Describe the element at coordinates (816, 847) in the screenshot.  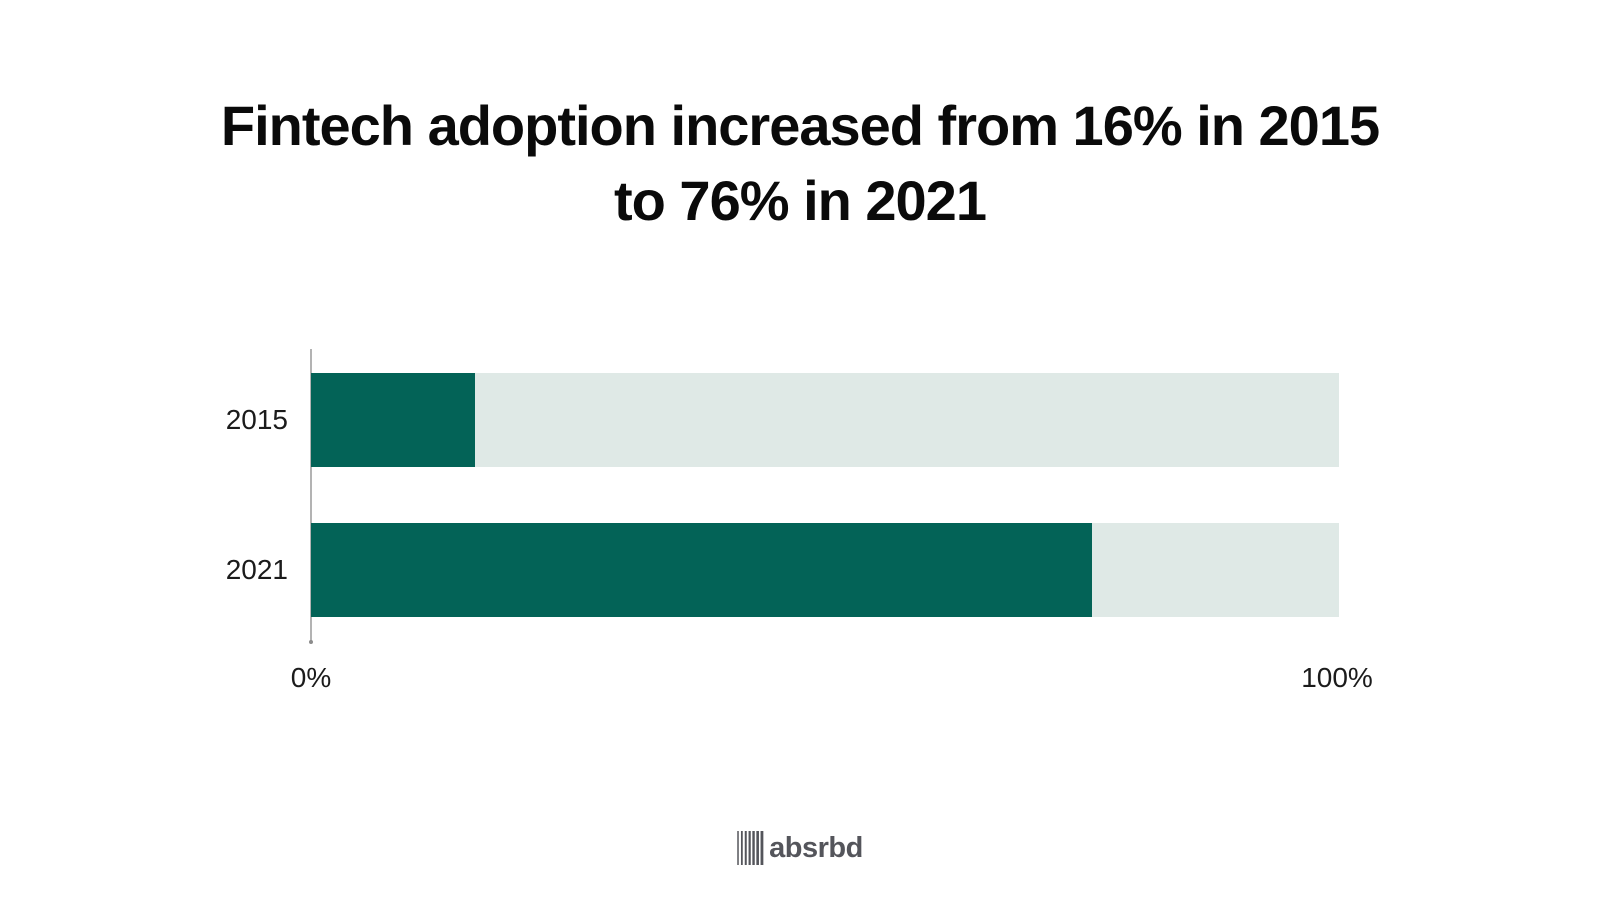
I see `brand-name: absrbd` at that location.